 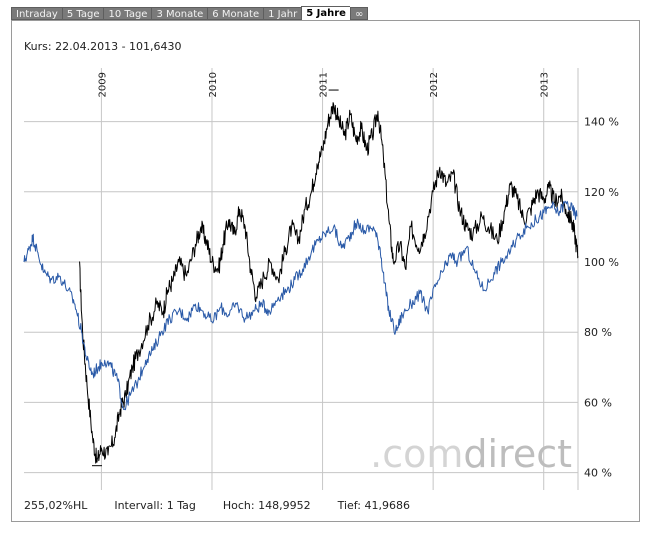 What do you see at coordinates (213, 84) in the screenshot?
I see `x-tick-label-1: 2010` at bounding box center [213, 84].